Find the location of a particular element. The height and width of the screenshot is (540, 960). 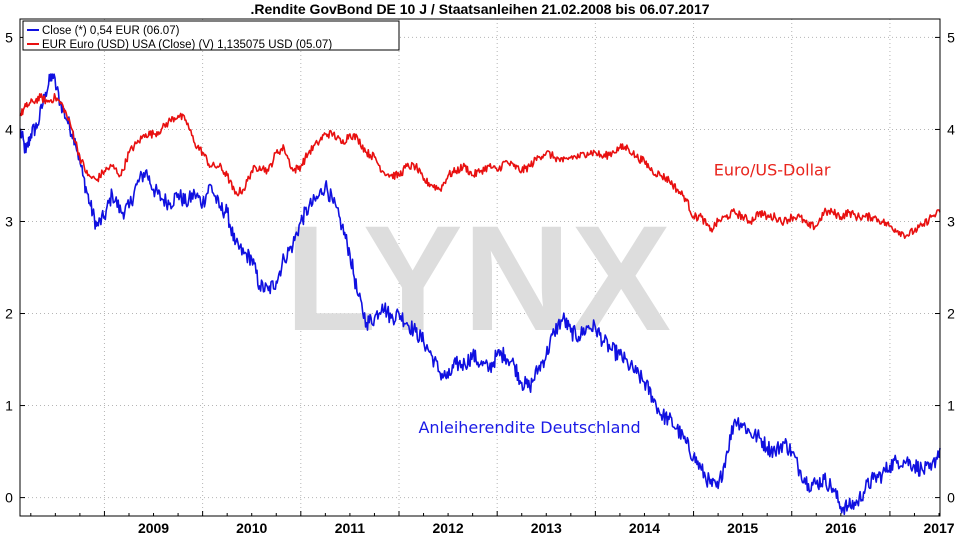

legend-box is located at coordinates (211, 35).